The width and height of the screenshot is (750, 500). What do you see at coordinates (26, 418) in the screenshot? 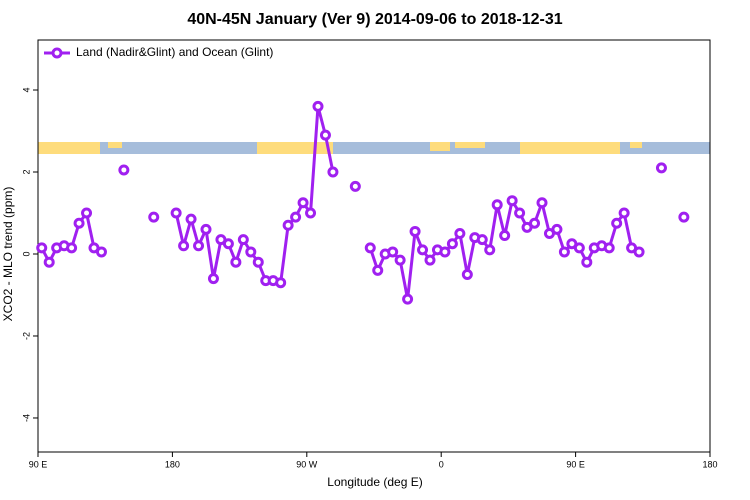
I see `y-tick-label: -4` at bounding box center [26, 418].